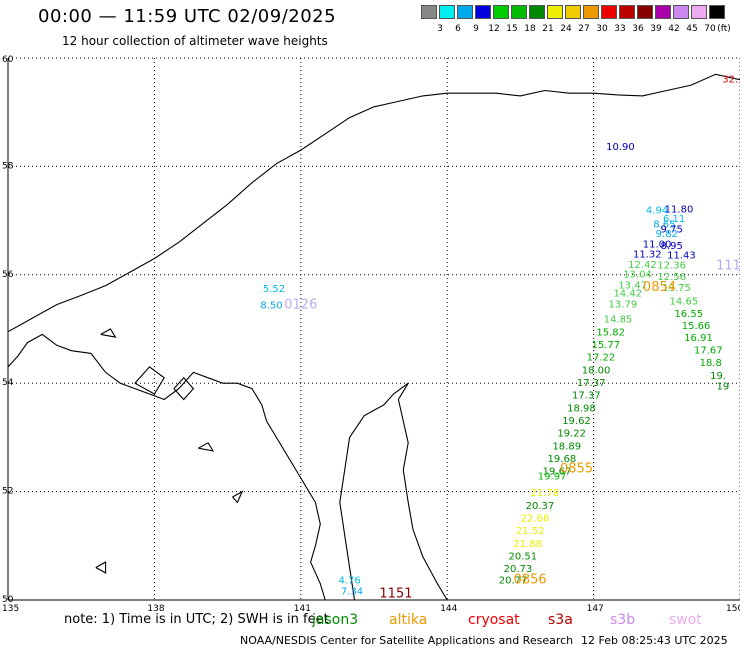 The width and height of the screenshot is (740, 650). What do you see at coordinates (672, 230) in the screenshot?
I see `wave-height-label: 9.75` at bounding box center [672, 230].